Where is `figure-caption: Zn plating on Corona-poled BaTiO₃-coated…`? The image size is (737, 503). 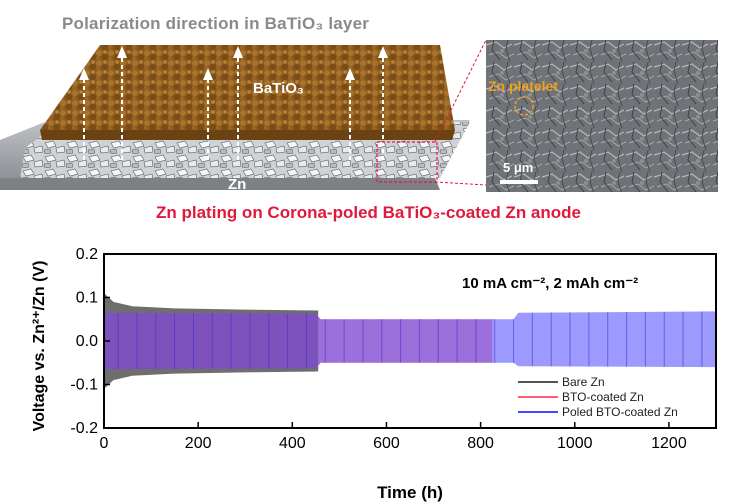
figure-caption: Zn plating on Corona-poled BaTiO₃-coated… is located at coordinates (368, 212).